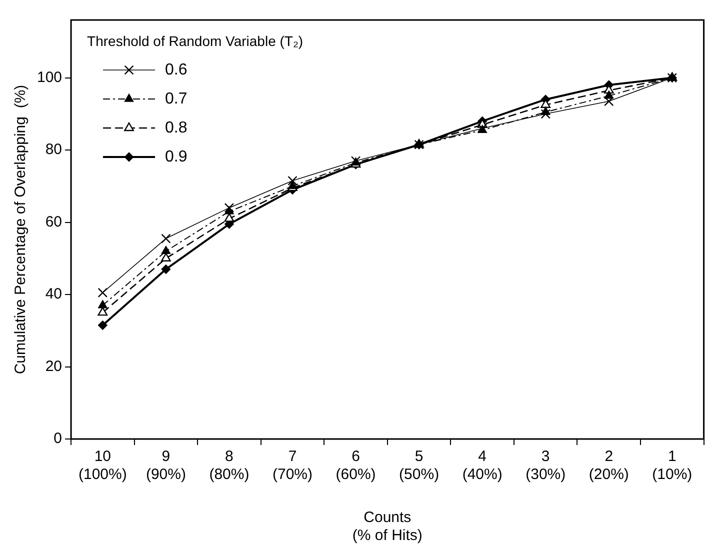 Image resolution: width=719 pixels, height=557 pixels. What do you see at coordinates (166, 466) in the screenshot?
I see `x-tick-label: 9 (90%)` at bounding box center [166, 466].